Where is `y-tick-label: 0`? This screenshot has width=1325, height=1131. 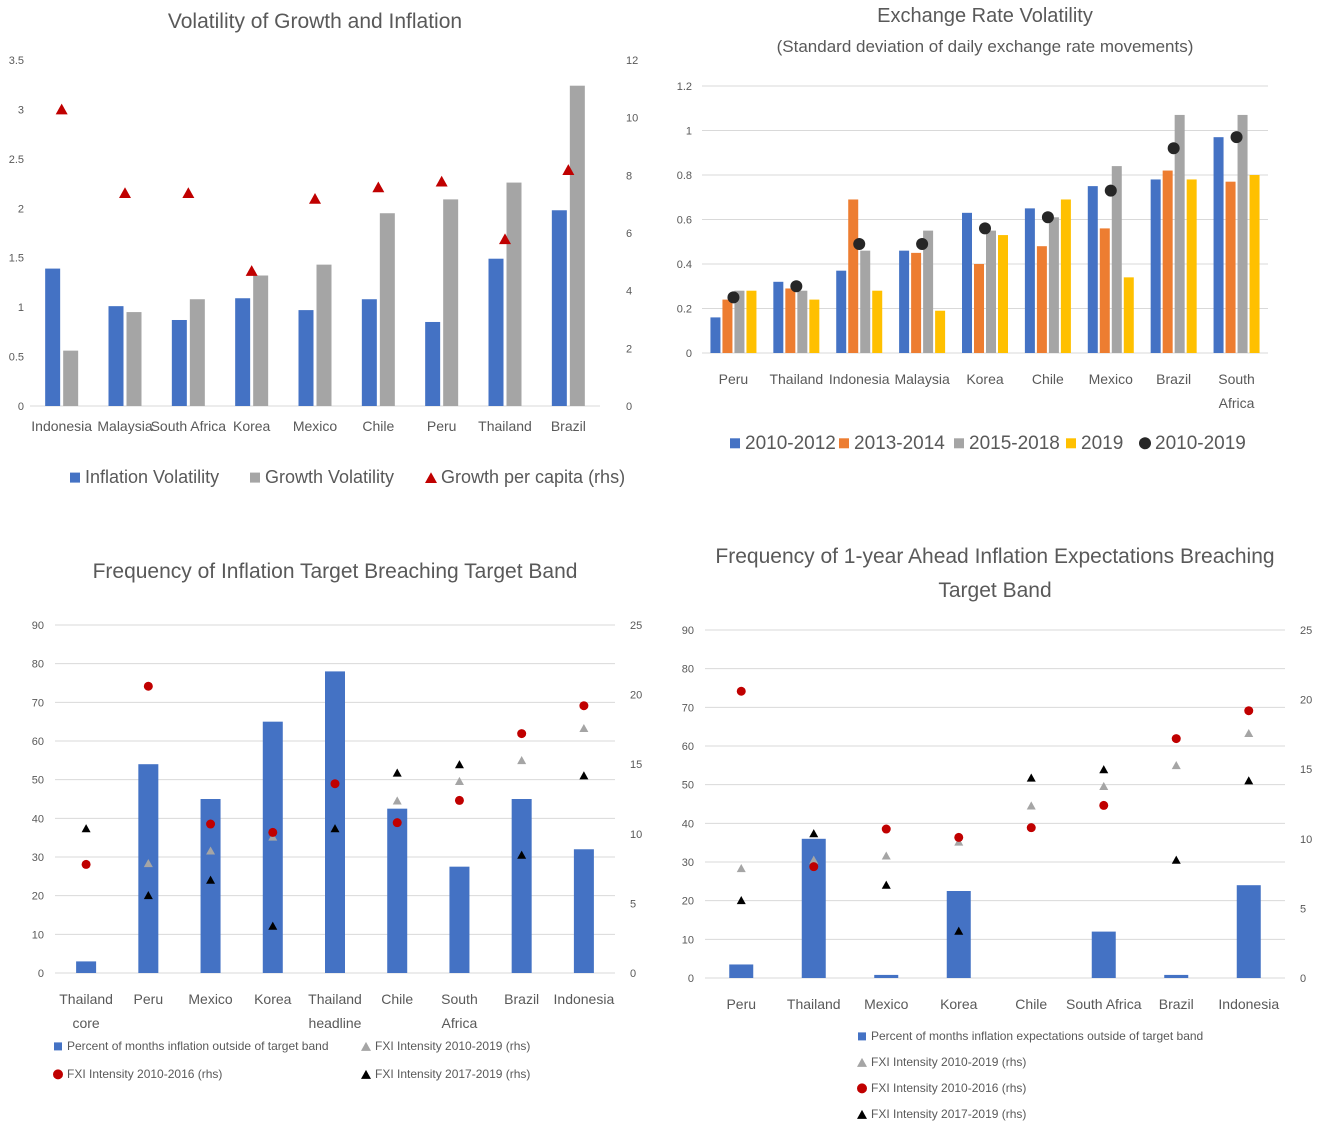 y-tick-label: 0 is located at coordinates (21, 407).